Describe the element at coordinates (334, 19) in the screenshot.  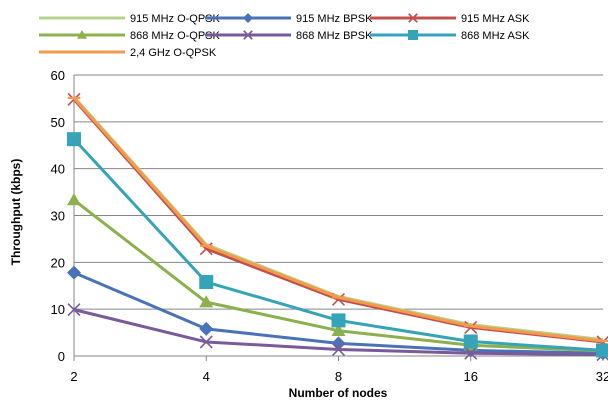
I see `legend-label-915-mhz-bpsk: 915 MHz BPSK` at that location.